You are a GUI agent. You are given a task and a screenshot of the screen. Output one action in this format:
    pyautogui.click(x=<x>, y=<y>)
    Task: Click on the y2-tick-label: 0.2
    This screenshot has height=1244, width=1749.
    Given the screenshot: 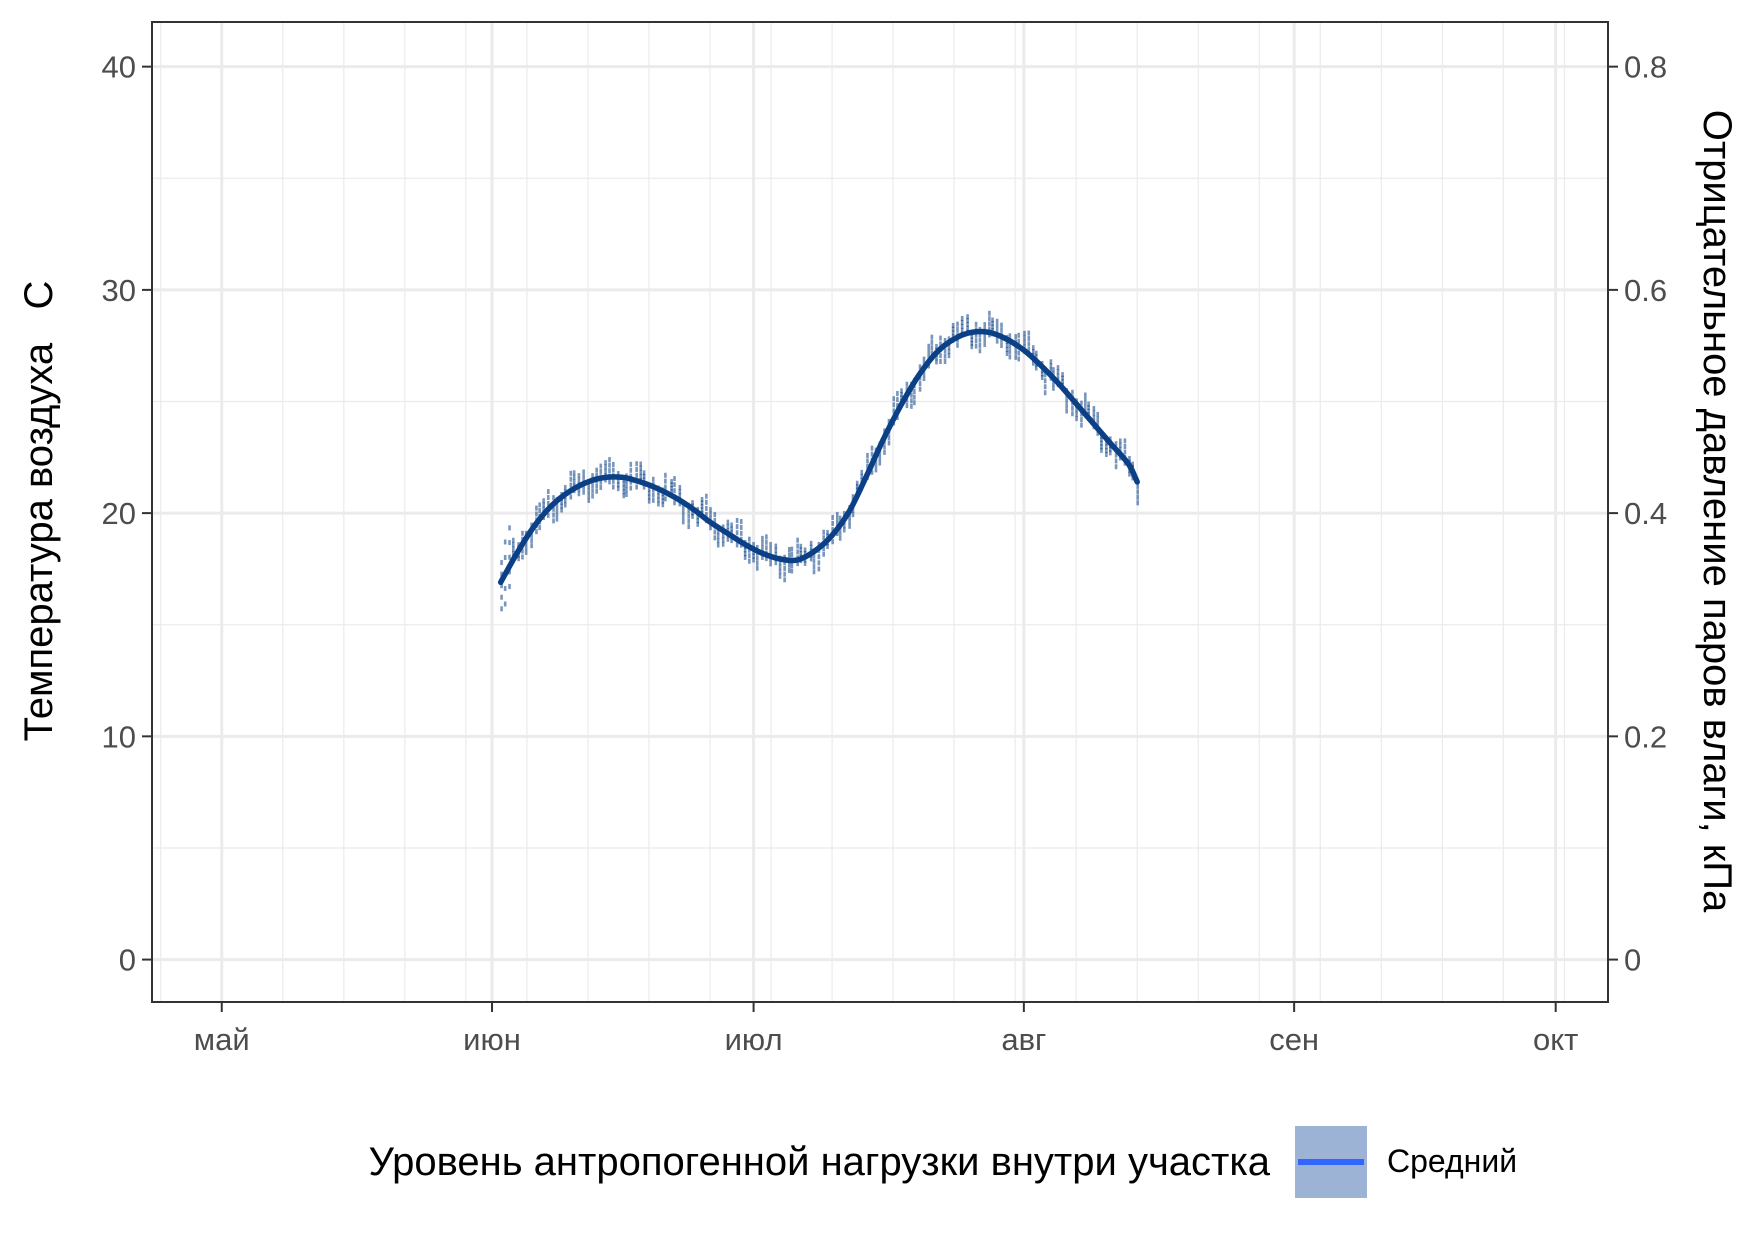 What is the action you would take?
    pyautogui.click(x=1645, y=736)
    